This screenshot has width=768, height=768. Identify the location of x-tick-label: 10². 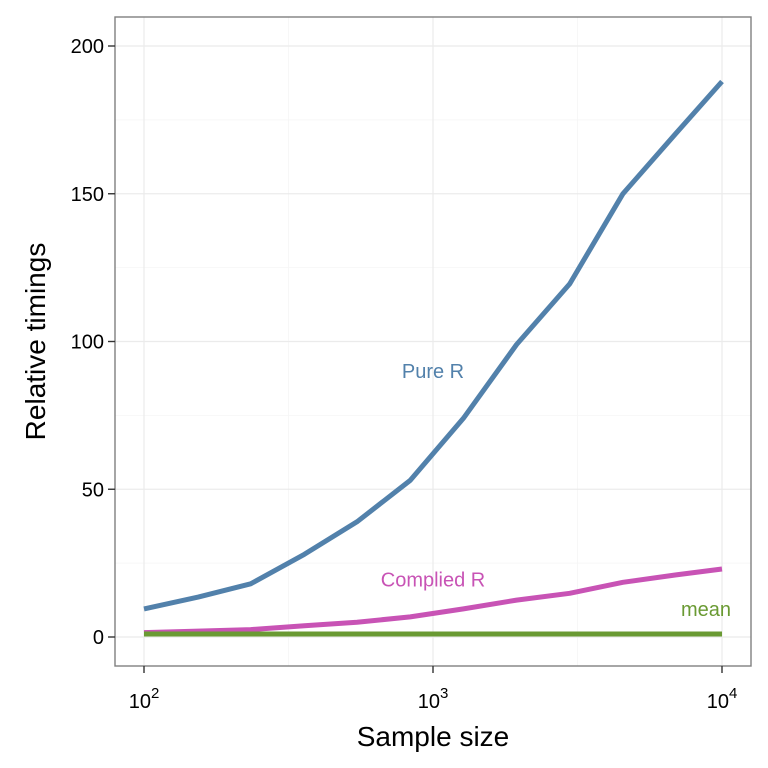
(144, 699).